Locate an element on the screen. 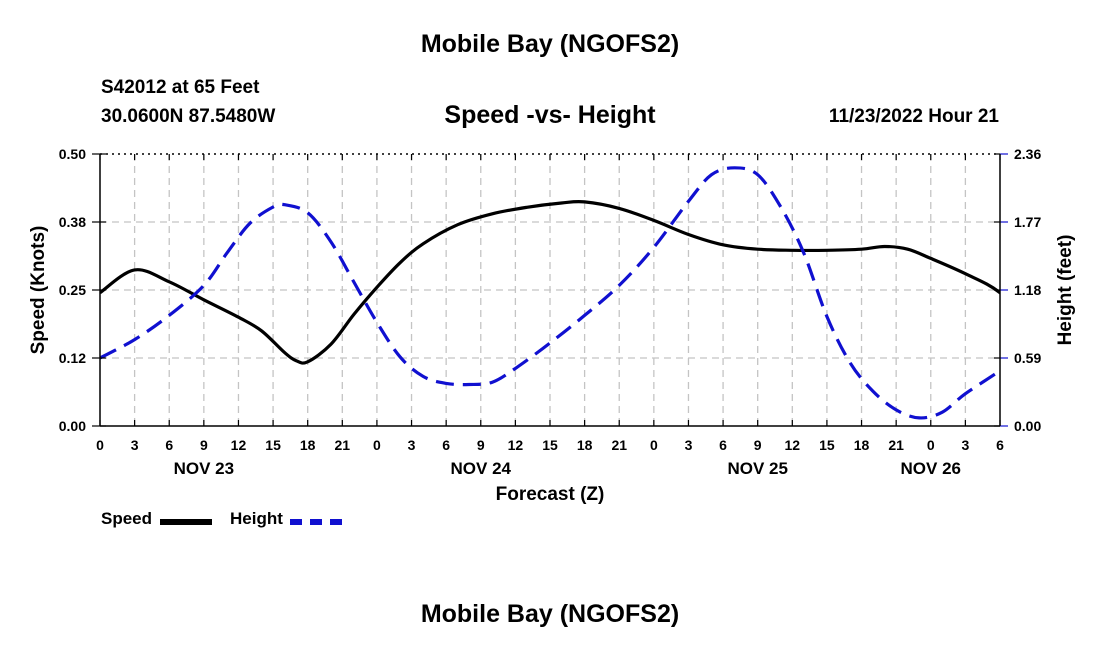 The width and height of the screenshot is (1100, 650). y-tick-label-right: 1.18 is located at coordinates (1027, 290).